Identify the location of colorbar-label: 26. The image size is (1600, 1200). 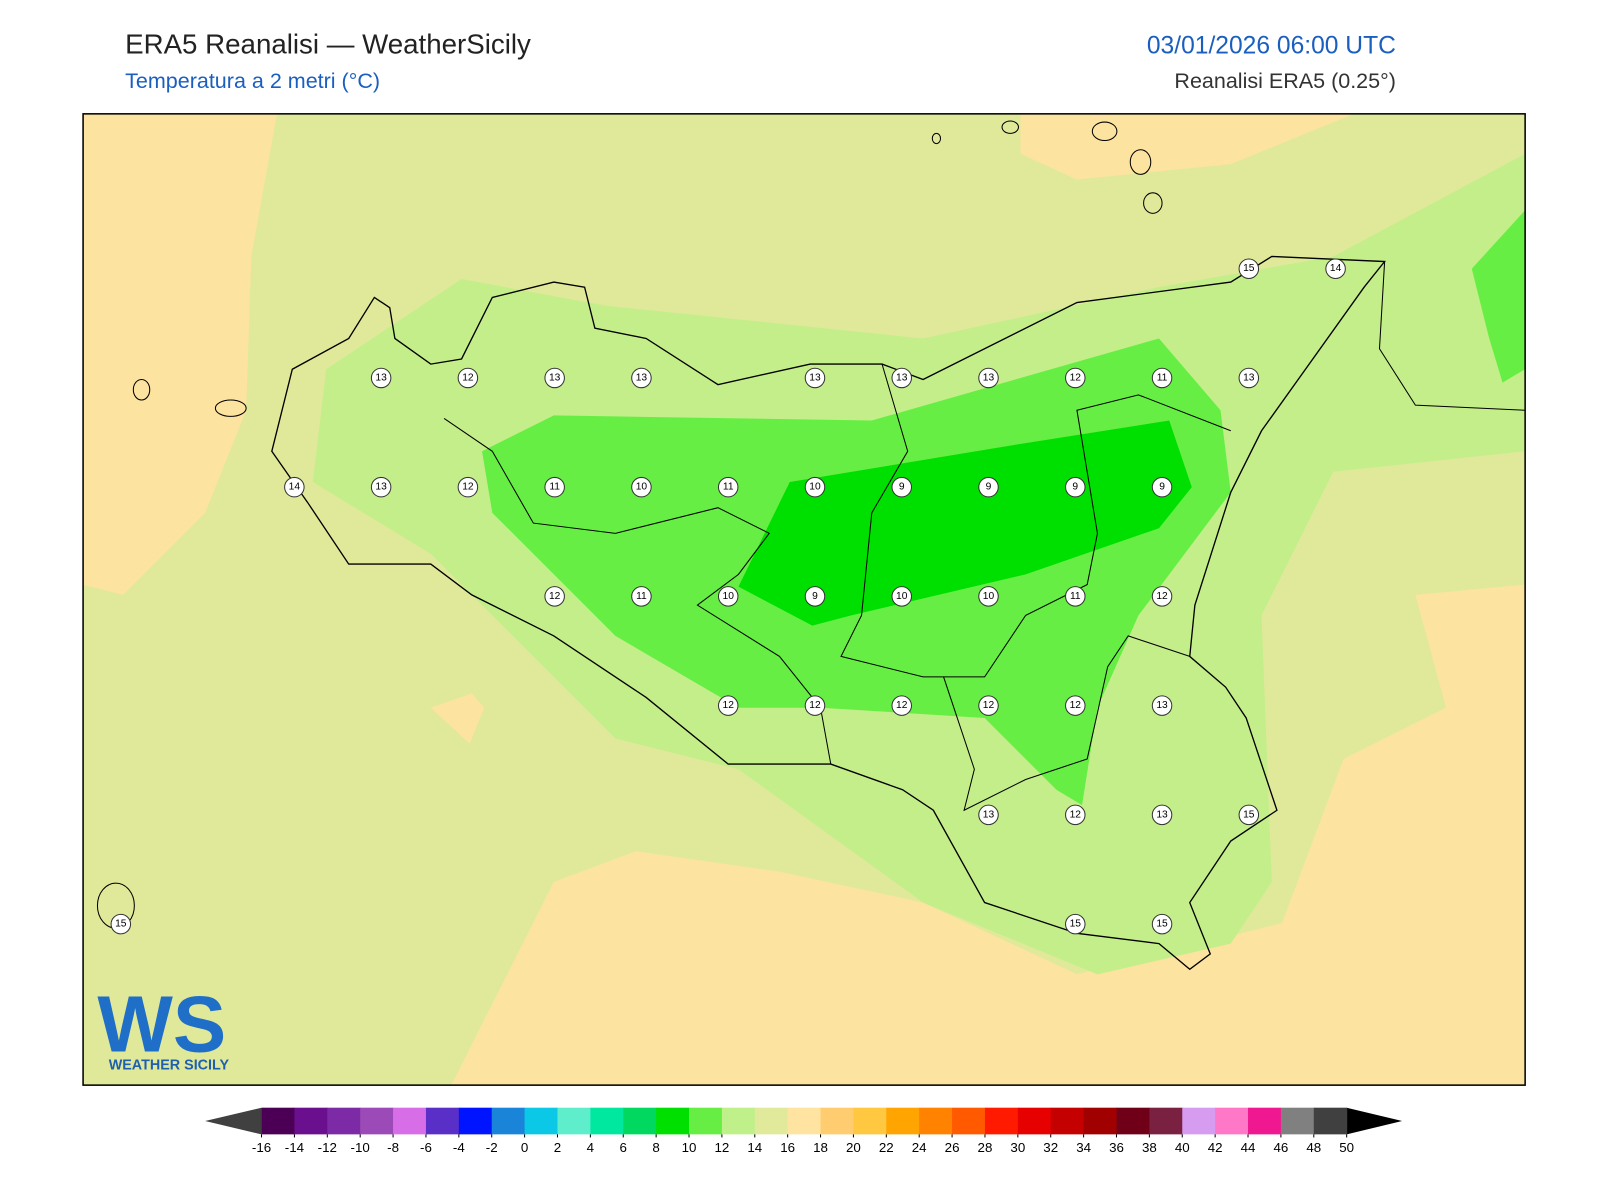
(952, 1147).